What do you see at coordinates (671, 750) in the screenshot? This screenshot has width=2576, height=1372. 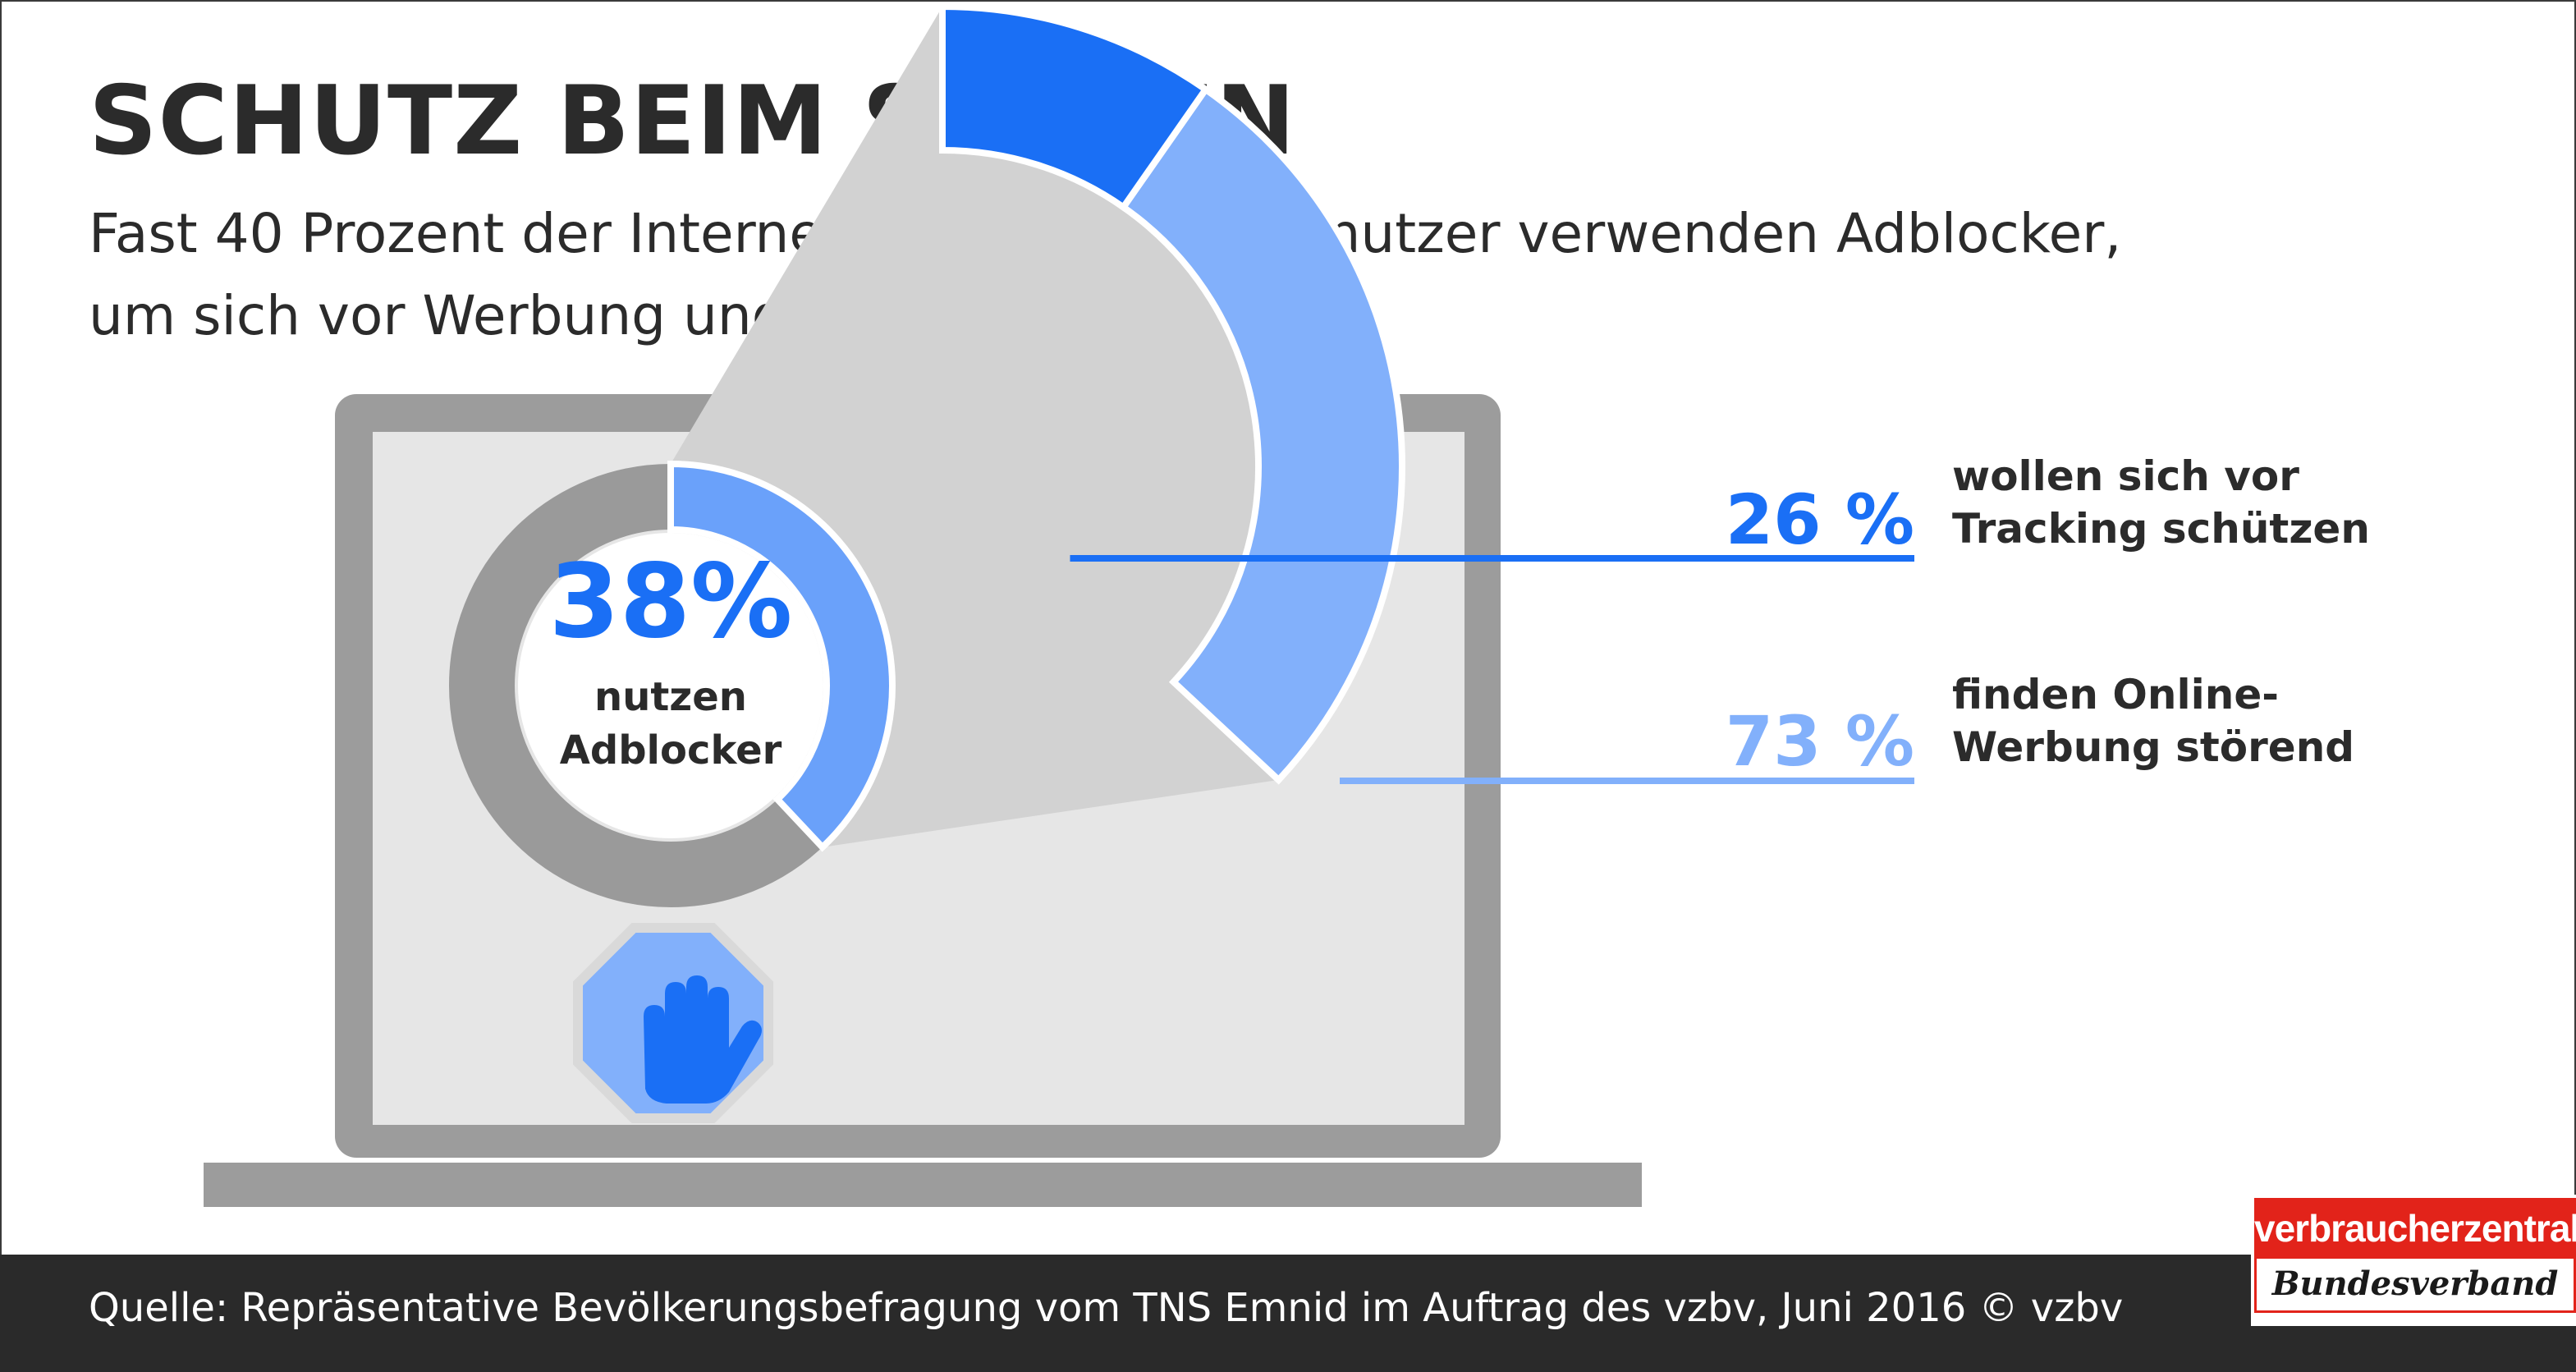 I see `main-label-line-2: Adblocker` at bounding box center [671, 750].